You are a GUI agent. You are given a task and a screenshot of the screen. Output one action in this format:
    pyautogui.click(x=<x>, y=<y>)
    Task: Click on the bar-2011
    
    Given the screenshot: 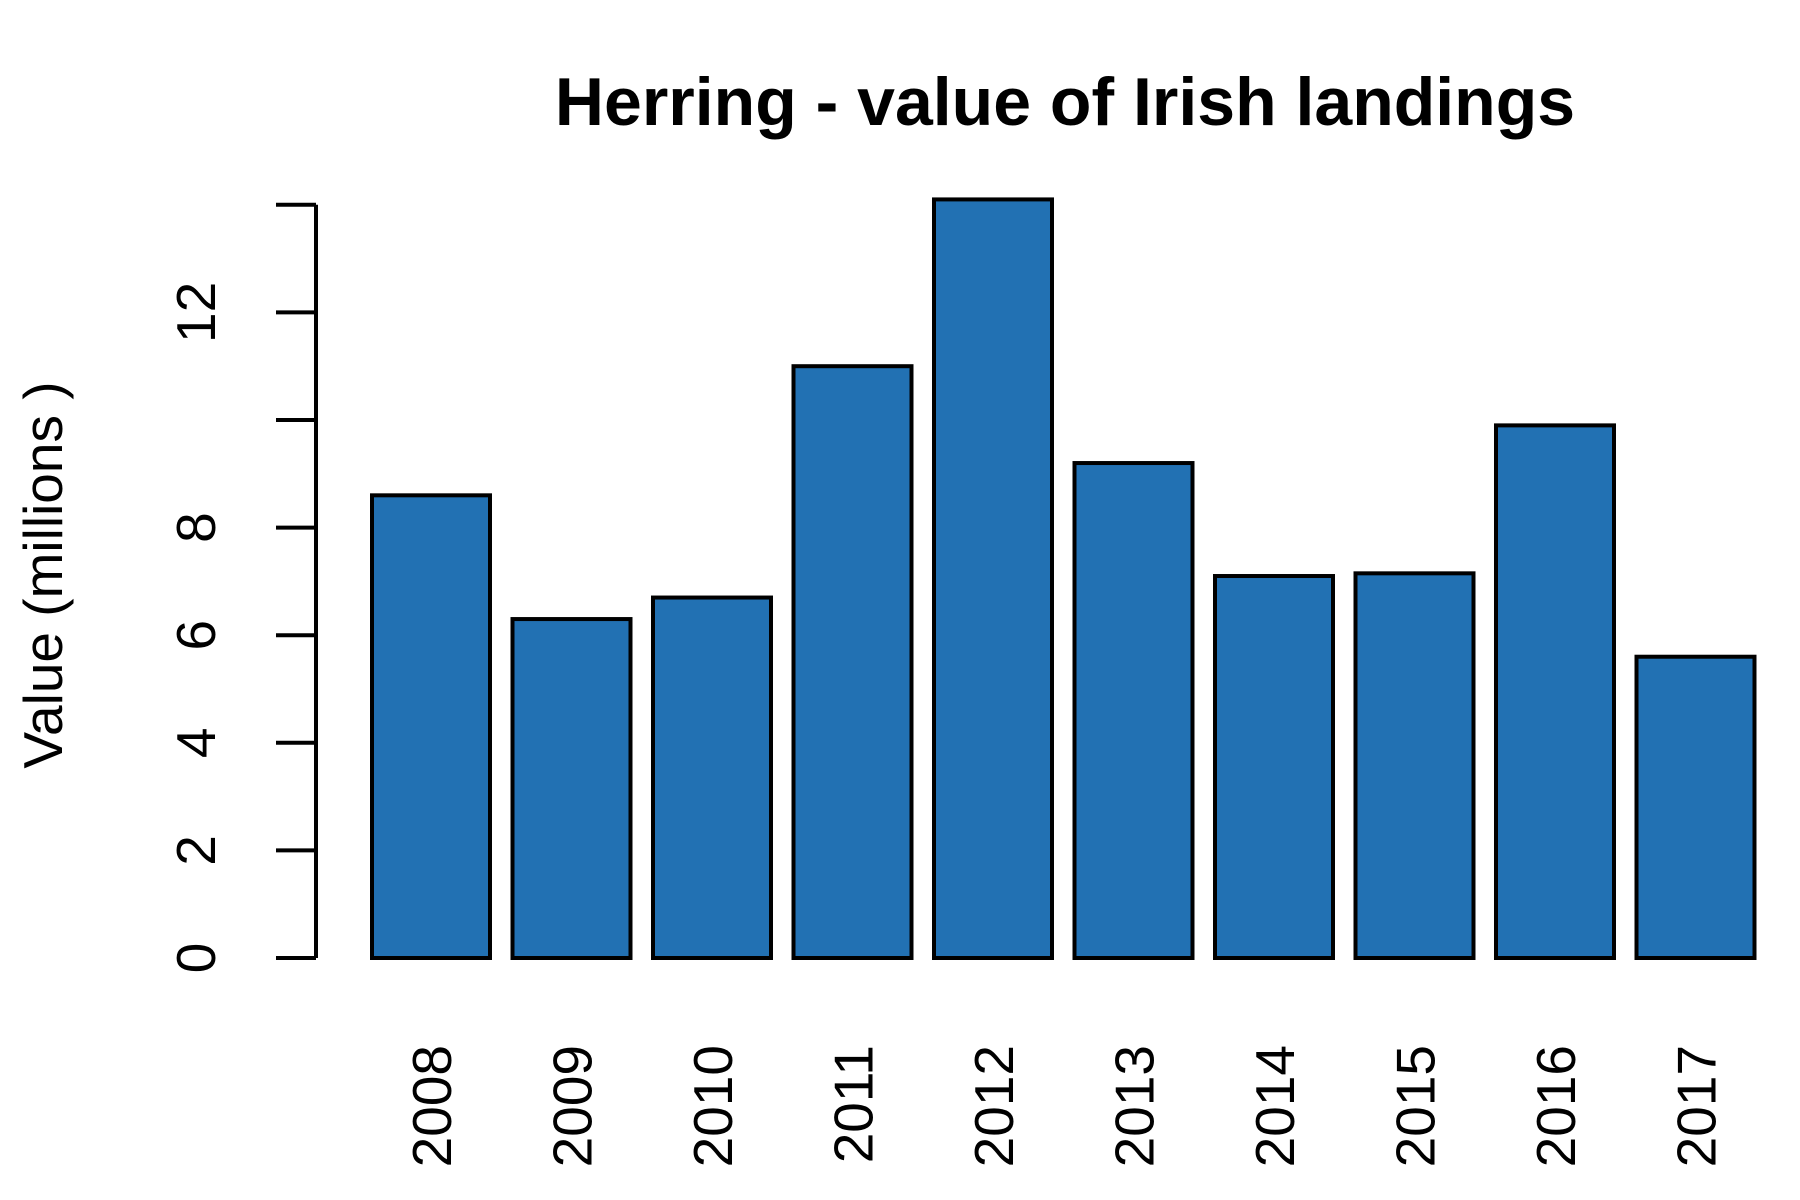 What is the action you would take?
    pyautogui.click(x=852, y=662)
    